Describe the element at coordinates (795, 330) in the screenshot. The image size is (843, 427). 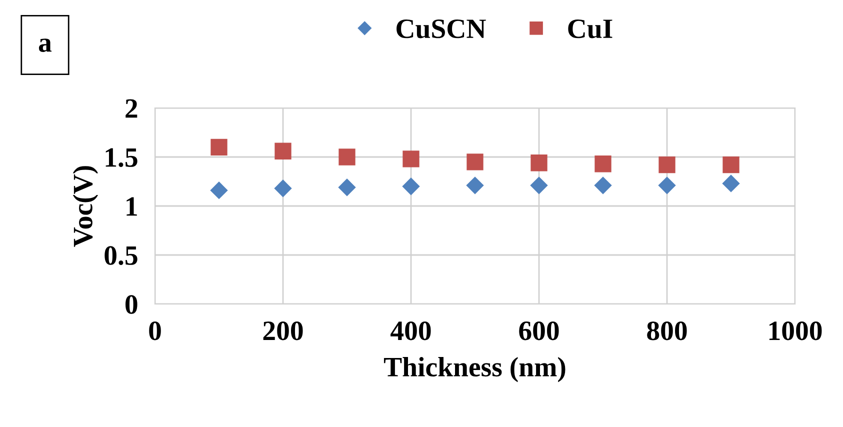
I see `x-tick-label: 1000` at that location.